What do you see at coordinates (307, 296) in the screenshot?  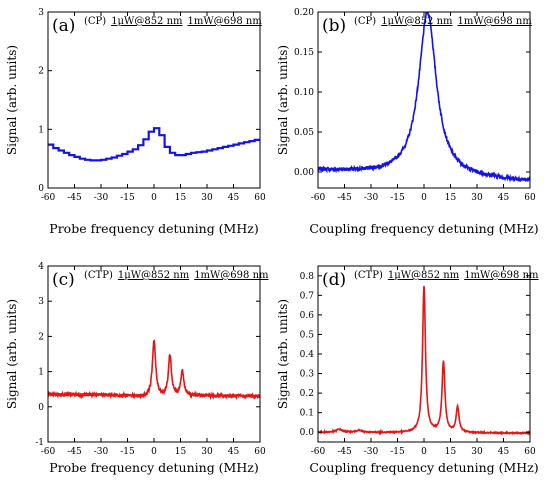 I see `y-tick-label: 0.7` at bounding box center [307, 296].